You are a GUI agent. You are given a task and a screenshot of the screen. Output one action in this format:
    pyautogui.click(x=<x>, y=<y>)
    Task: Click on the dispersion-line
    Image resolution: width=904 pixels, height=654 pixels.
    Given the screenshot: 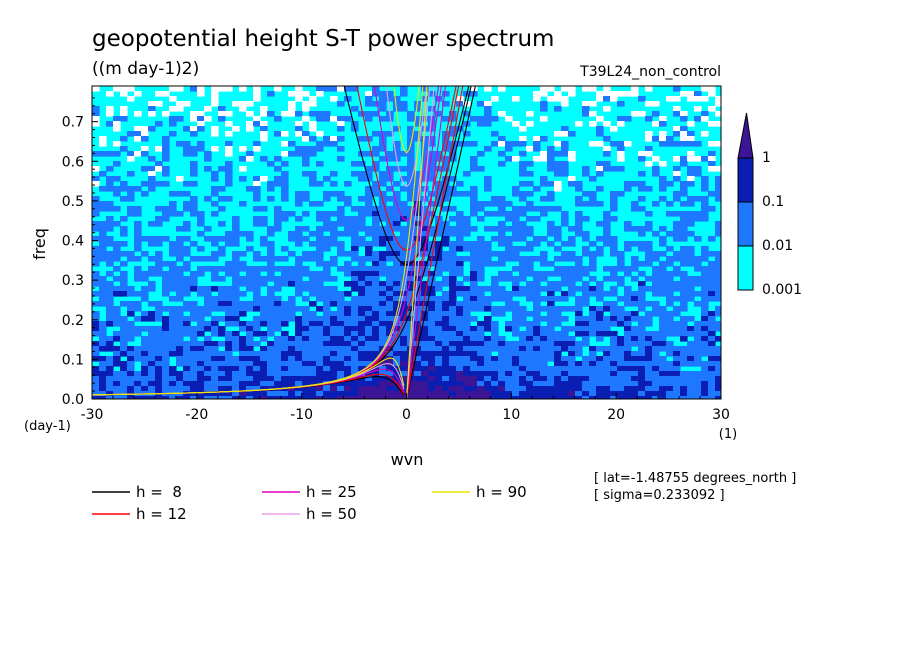 What is the action you would take?
    pyautogui.click(x=406, y=153)
    